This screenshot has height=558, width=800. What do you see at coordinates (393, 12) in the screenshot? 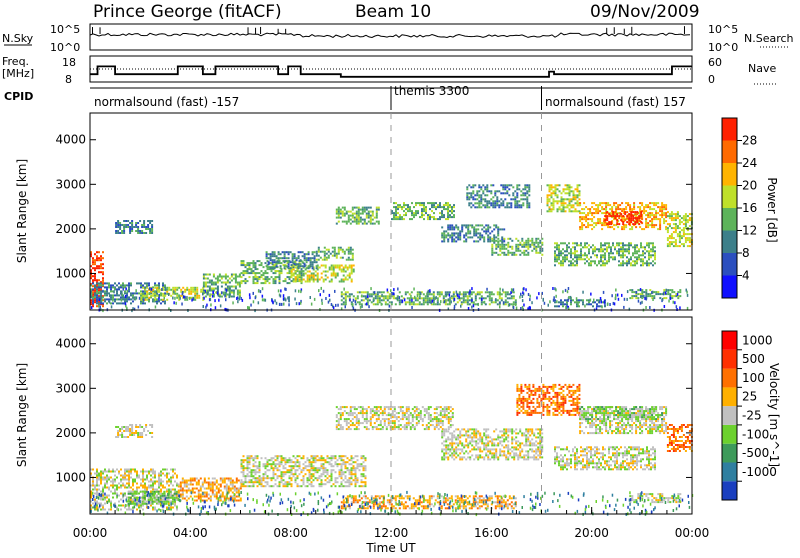
I see `beam-title: Beam 10` at bounding box center [393, 12].